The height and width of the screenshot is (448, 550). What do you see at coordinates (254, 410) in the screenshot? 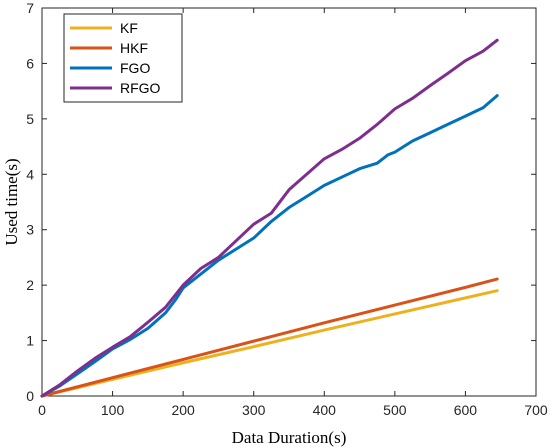
I see `x-tick-label: 300` at bounding box center [254, 410].